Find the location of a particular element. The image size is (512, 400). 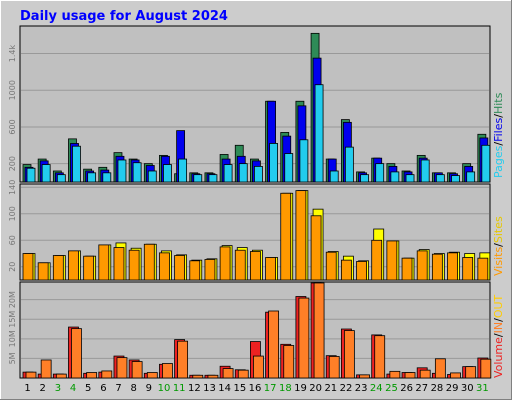

x-tick-label: 27 is located at coordinates (421, 388).